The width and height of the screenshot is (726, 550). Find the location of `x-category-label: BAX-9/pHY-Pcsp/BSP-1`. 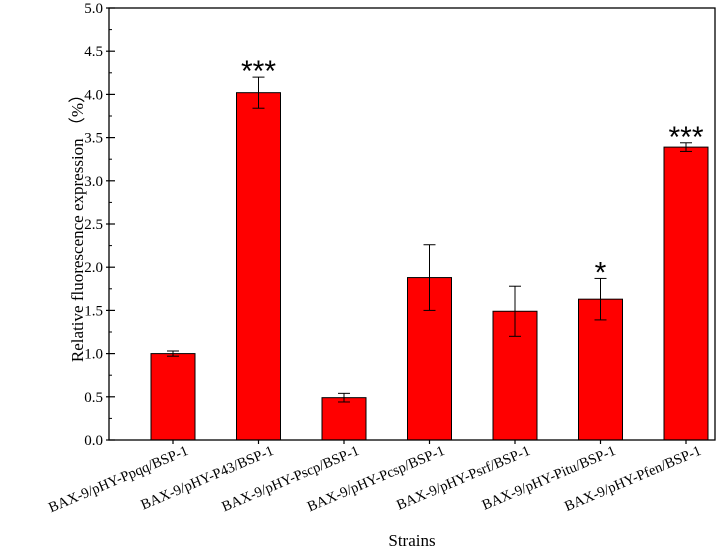

x-category-label: BAX-9/pHY-Pcsp/BSP-1 is located at coordinates (376, 479).